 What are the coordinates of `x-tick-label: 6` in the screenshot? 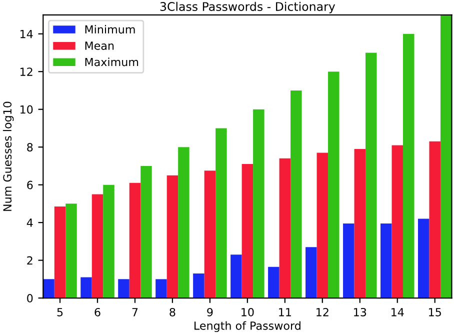 It's located at (97, 312).